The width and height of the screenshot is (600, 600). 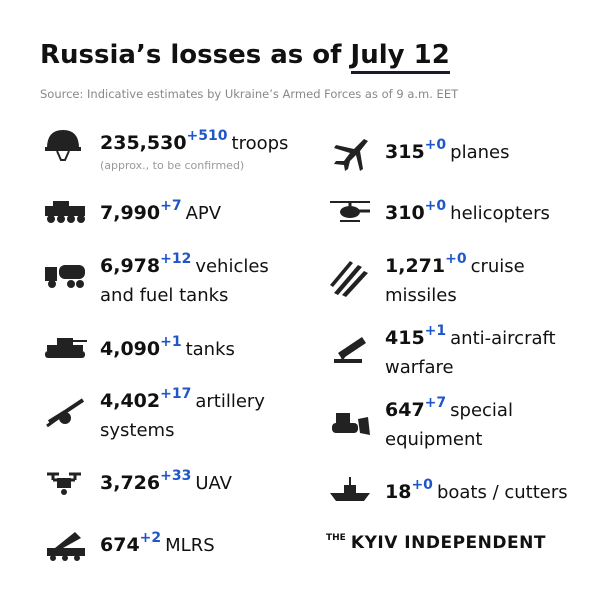 I want to click on loss-label: cruise, so click(x=497, y=266).